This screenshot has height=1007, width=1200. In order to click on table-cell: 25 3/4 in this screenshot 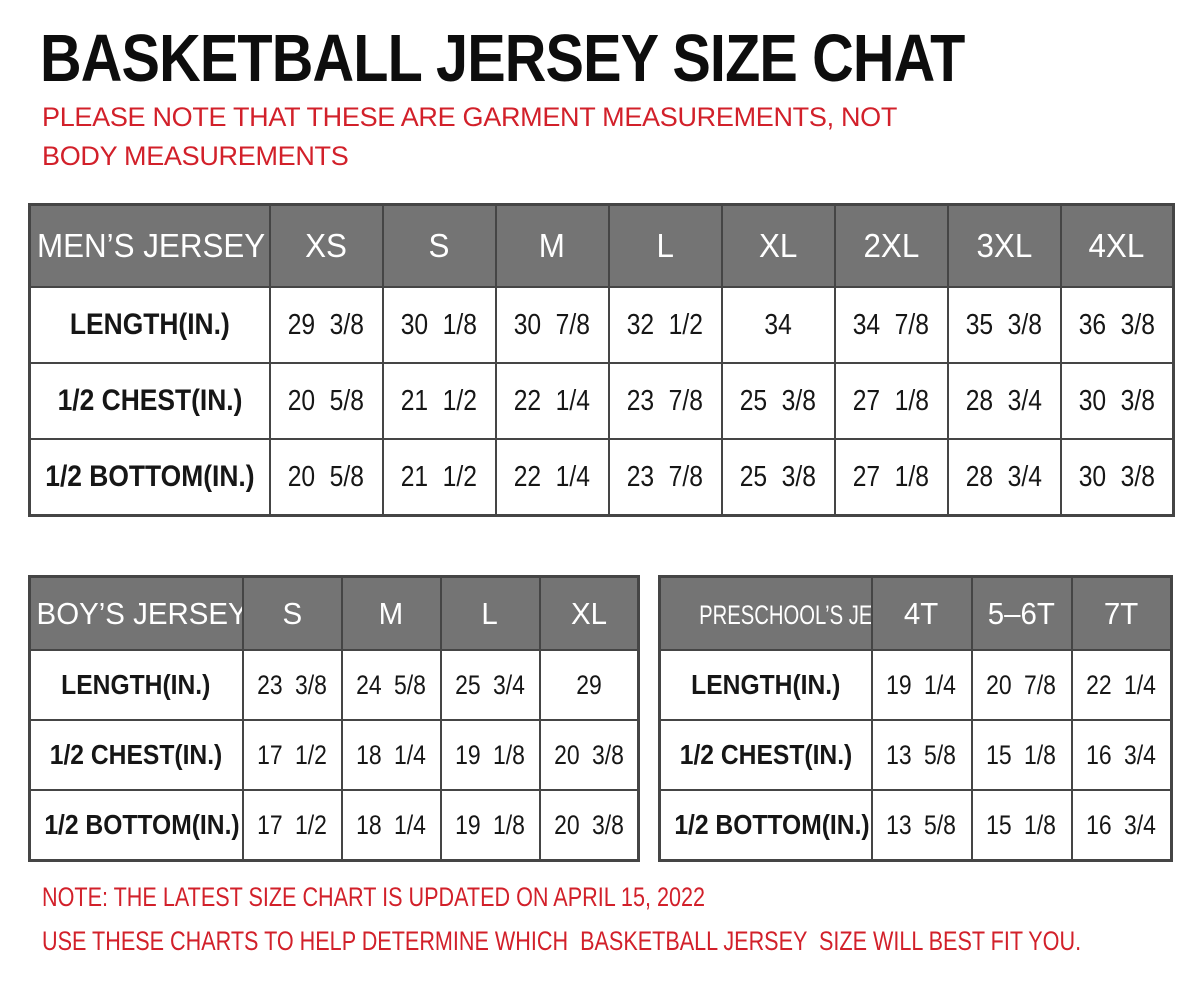, I will do `click(490, 685)`.